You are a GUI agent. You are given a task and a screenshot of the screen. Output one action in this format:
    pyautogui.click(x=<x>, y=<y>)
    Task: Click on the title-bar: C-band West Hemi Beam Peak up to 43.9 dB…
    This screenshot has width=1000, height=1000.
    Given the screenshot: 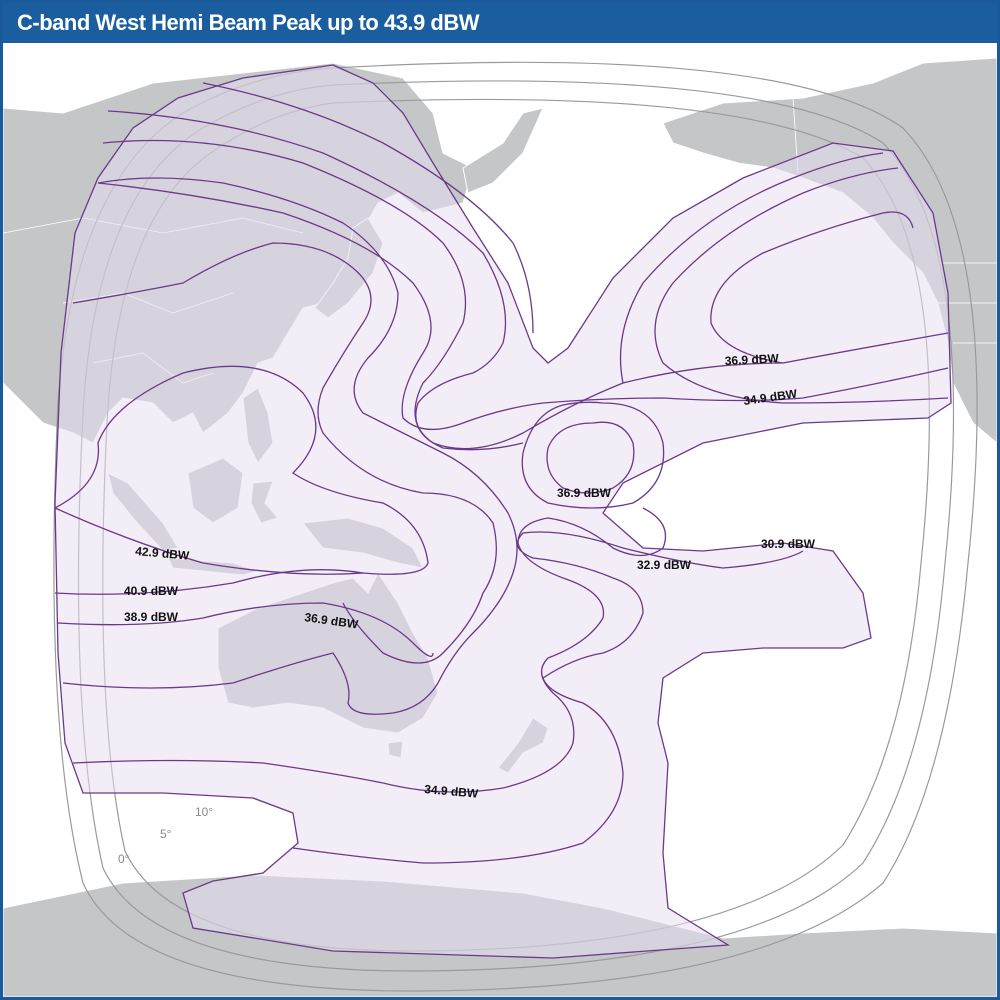 What is the action you would take?
    pyautogui.click(x=500, y=23)
    